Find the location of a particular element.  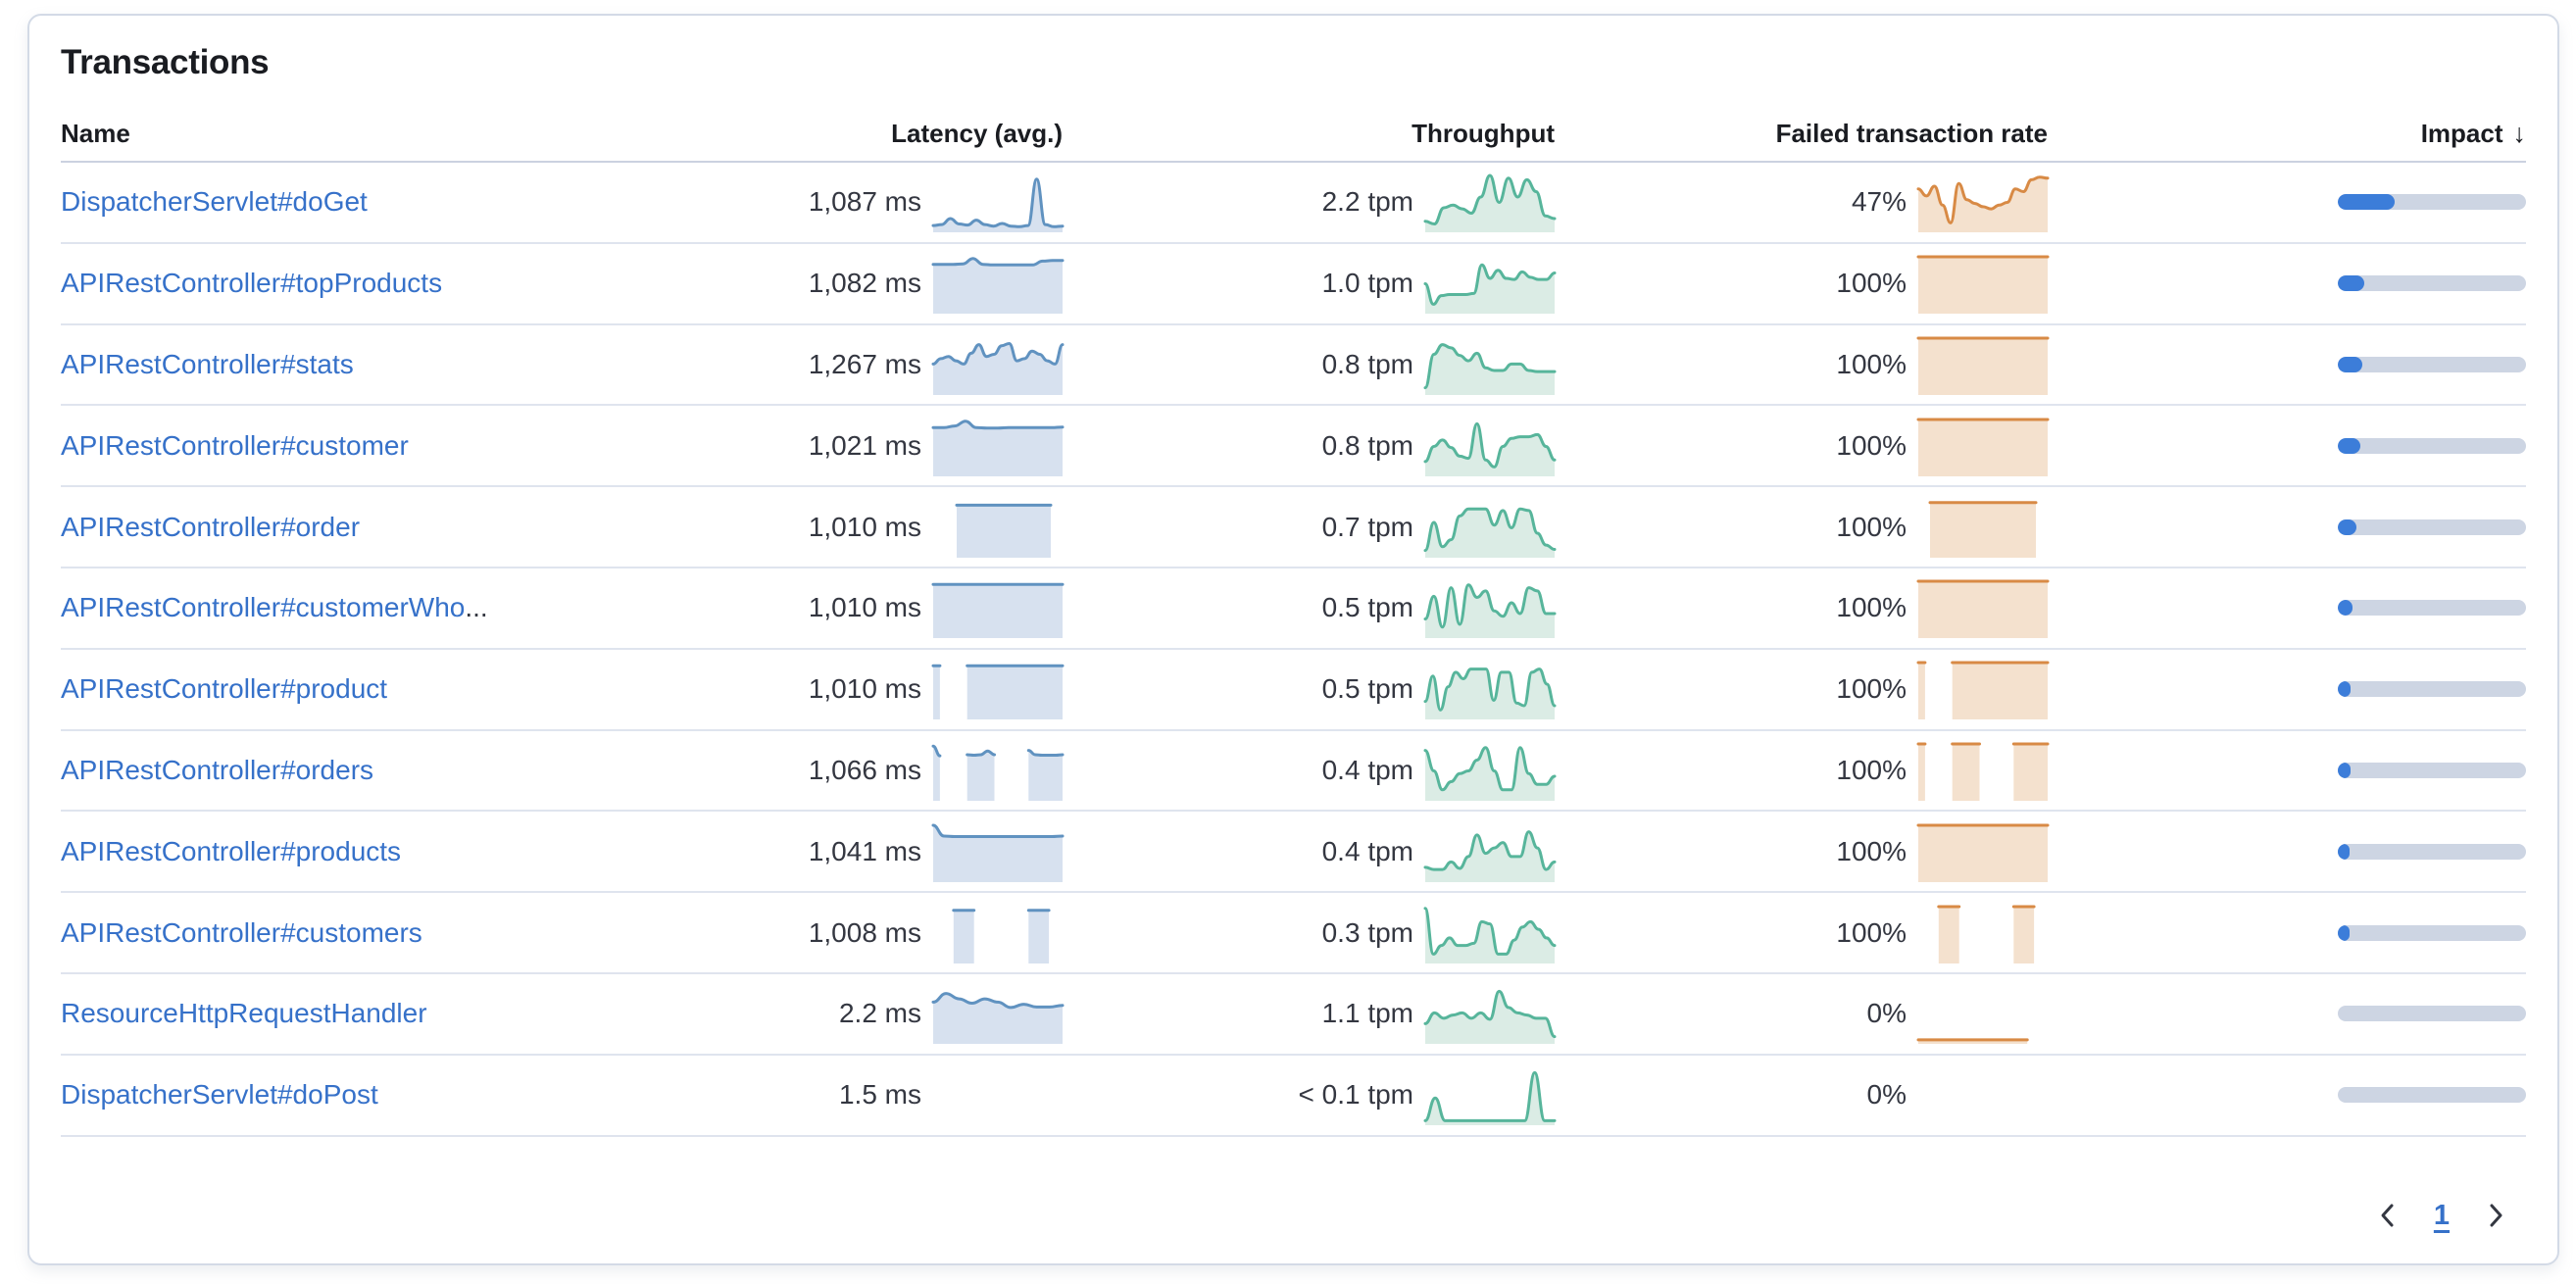

throughput-value: < 0.1 tpm is located at coordinates (1355, 1095).